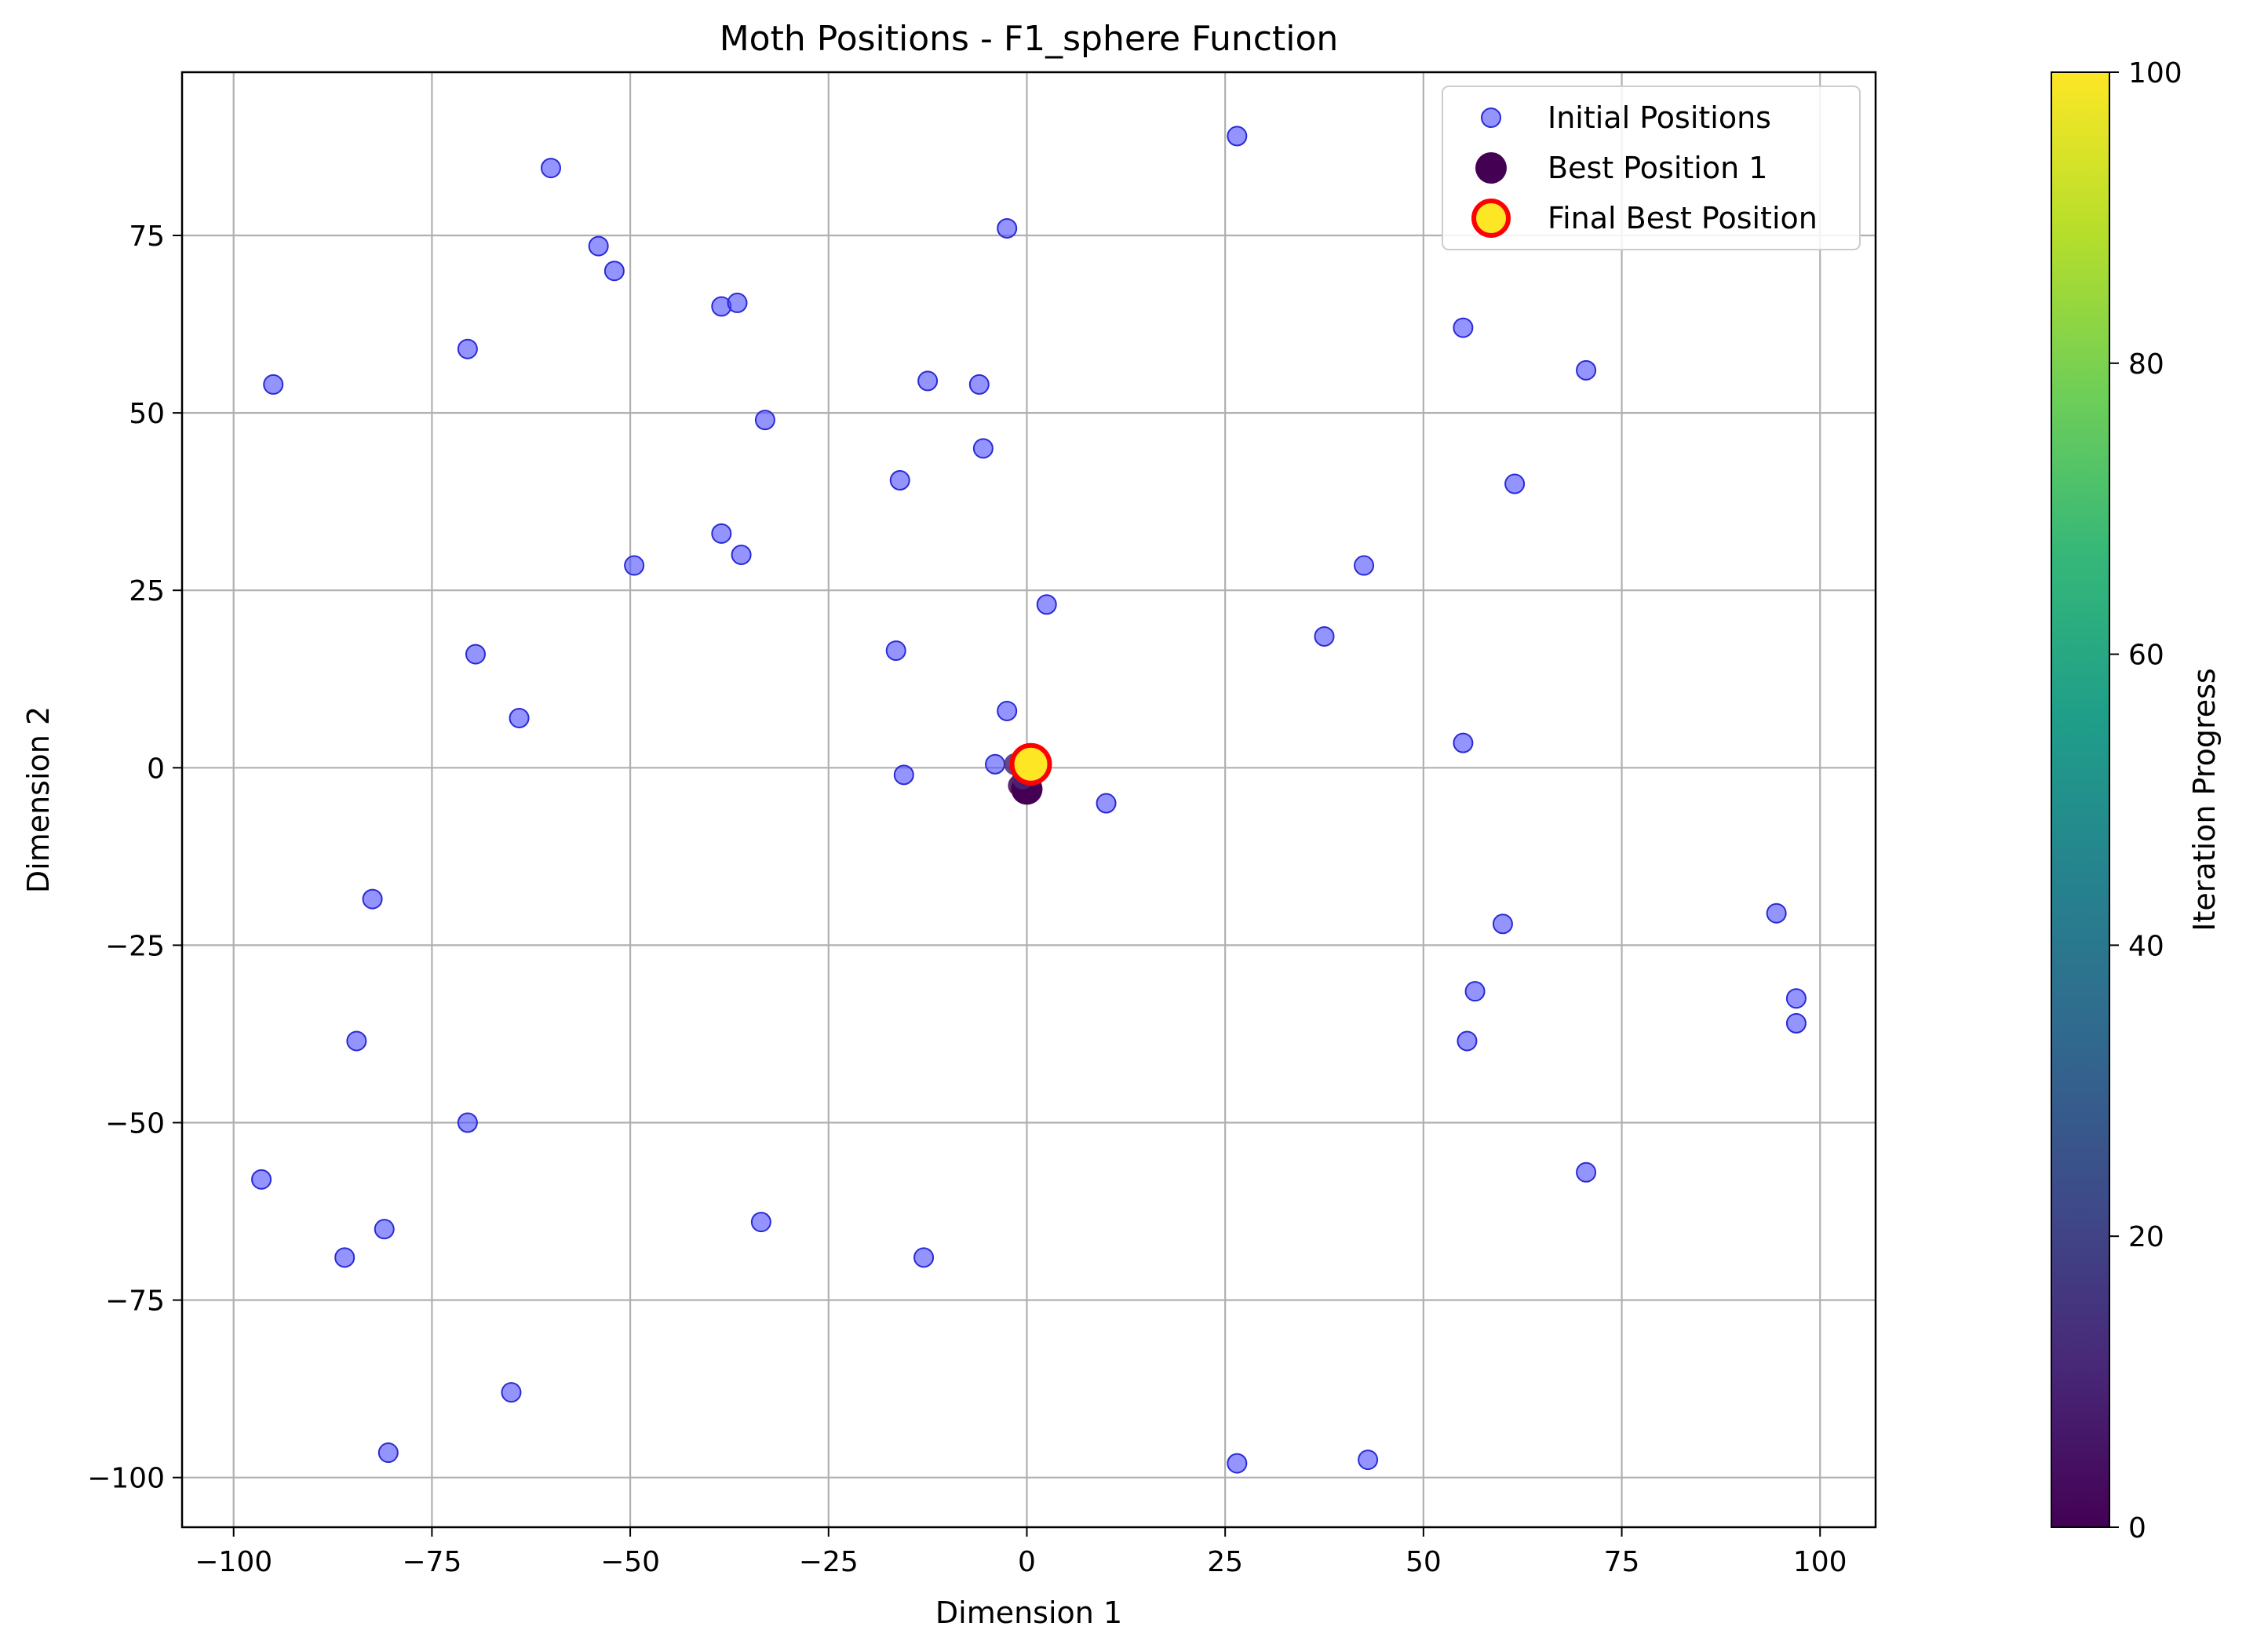  I want to click on colorbar-ticks: 0 20 40 60 80 100, so click(2145, 800).